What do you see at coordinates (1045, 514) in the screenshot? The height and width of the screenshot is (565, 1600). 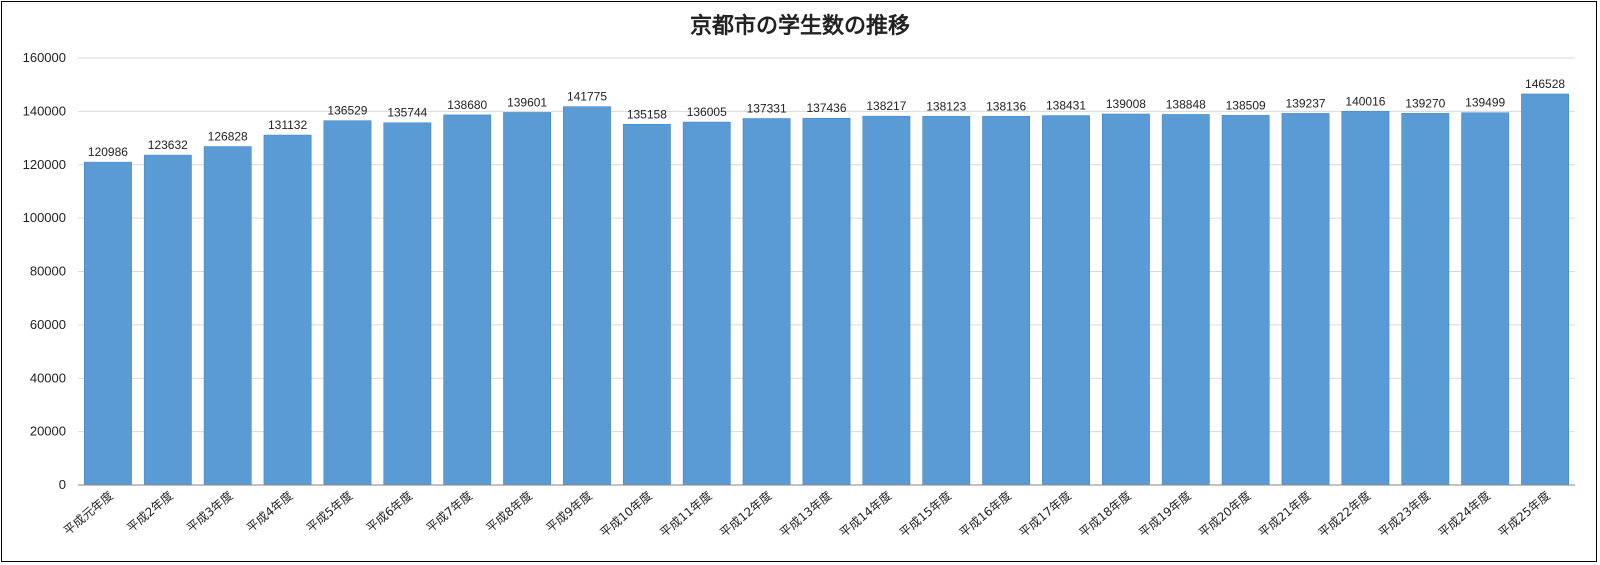 I see `x-tick-label: 平成17年度` at bounding box center [1045, 514].